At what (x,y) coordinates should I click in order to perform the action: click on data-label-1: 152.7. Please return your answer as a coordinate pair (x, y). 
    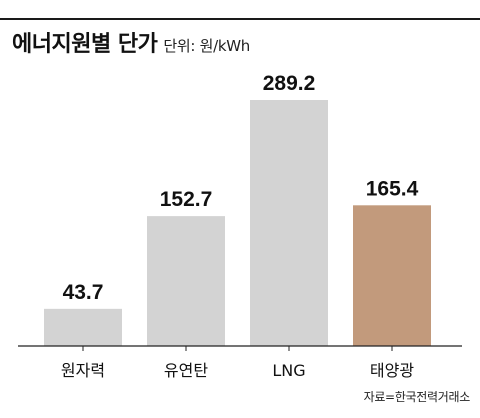
    Looking at the image, I should click on (186, 199).